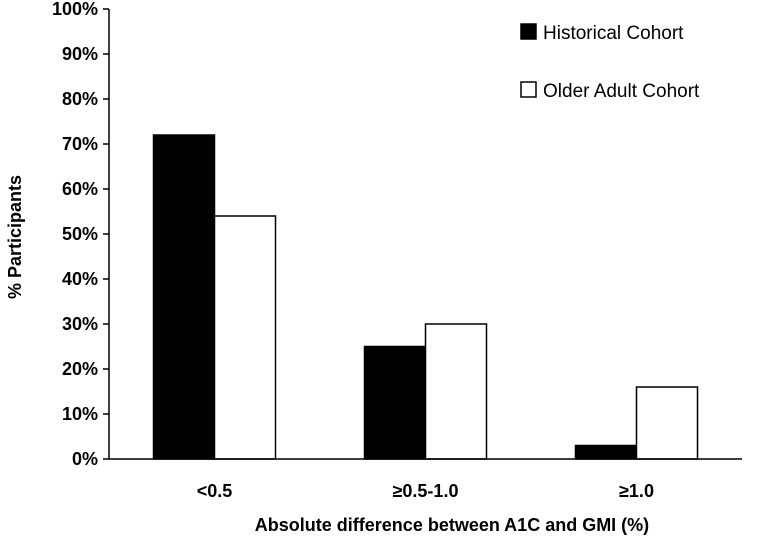  Describe the element at coordinates (80, 369) in the screenshot. I see `y-tick-label: 20%` at that location.